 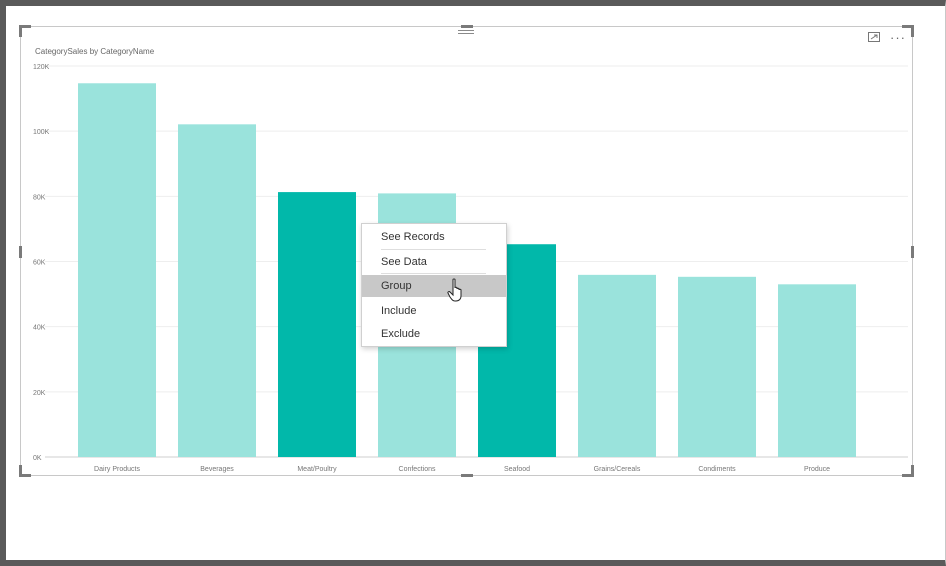 What do you see at coordinates (39, 393) in the screenshot?
I see `y-tick-label: 20K` at bounding box center [39, 393].